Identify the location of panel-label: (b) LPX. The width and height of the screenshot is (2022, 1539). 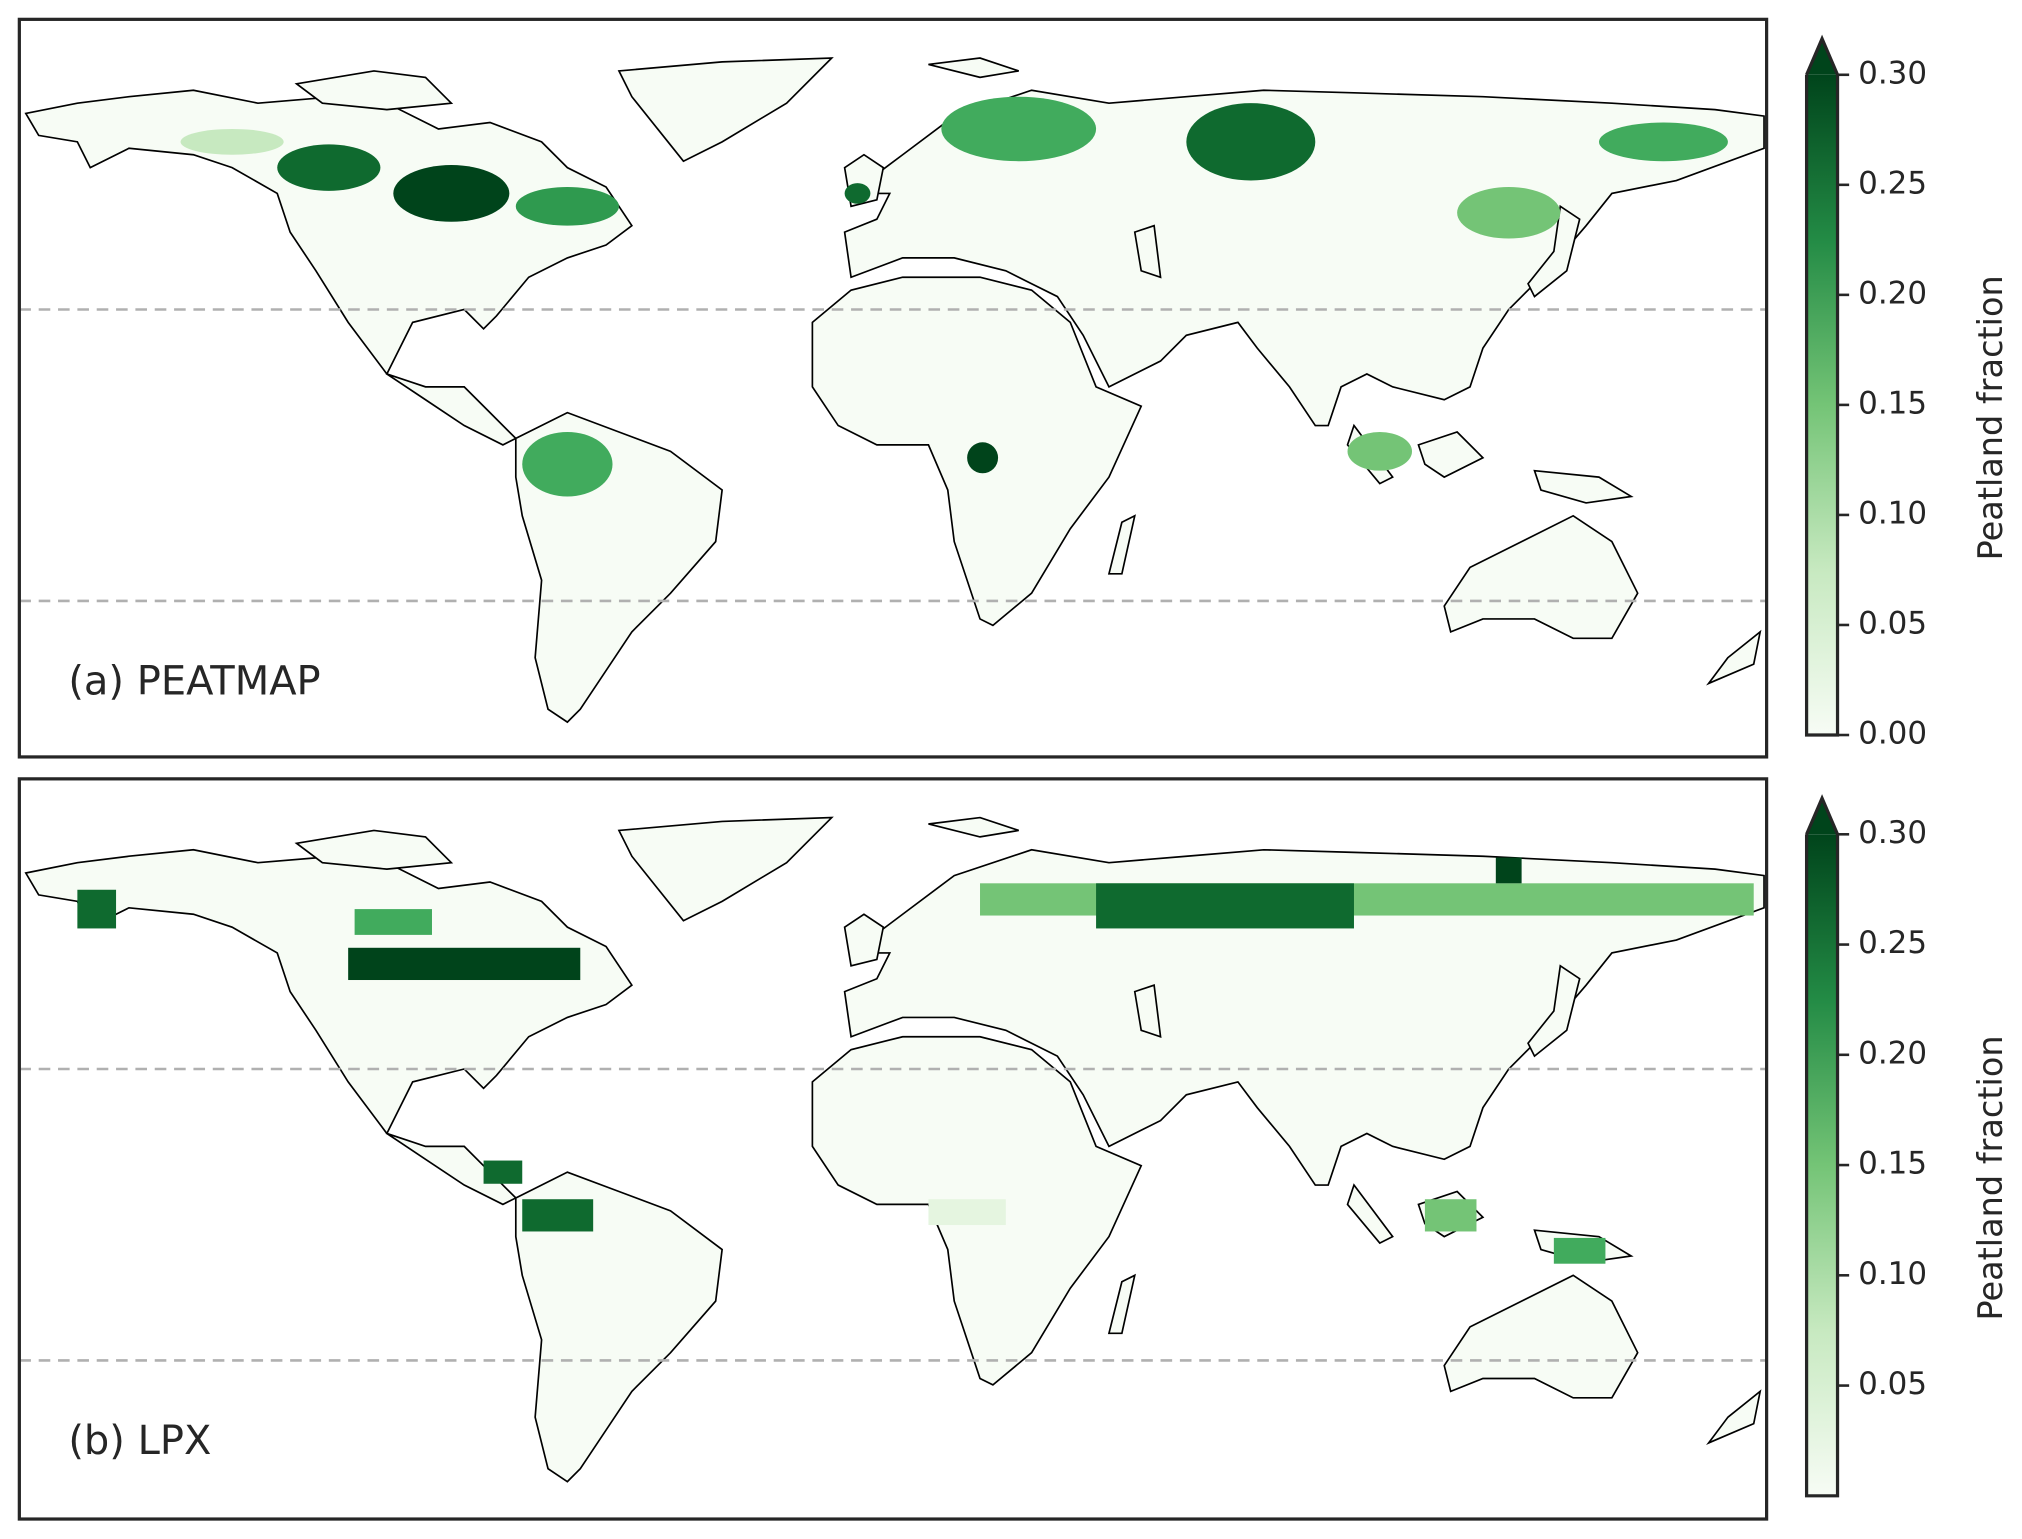
(139, 1441).